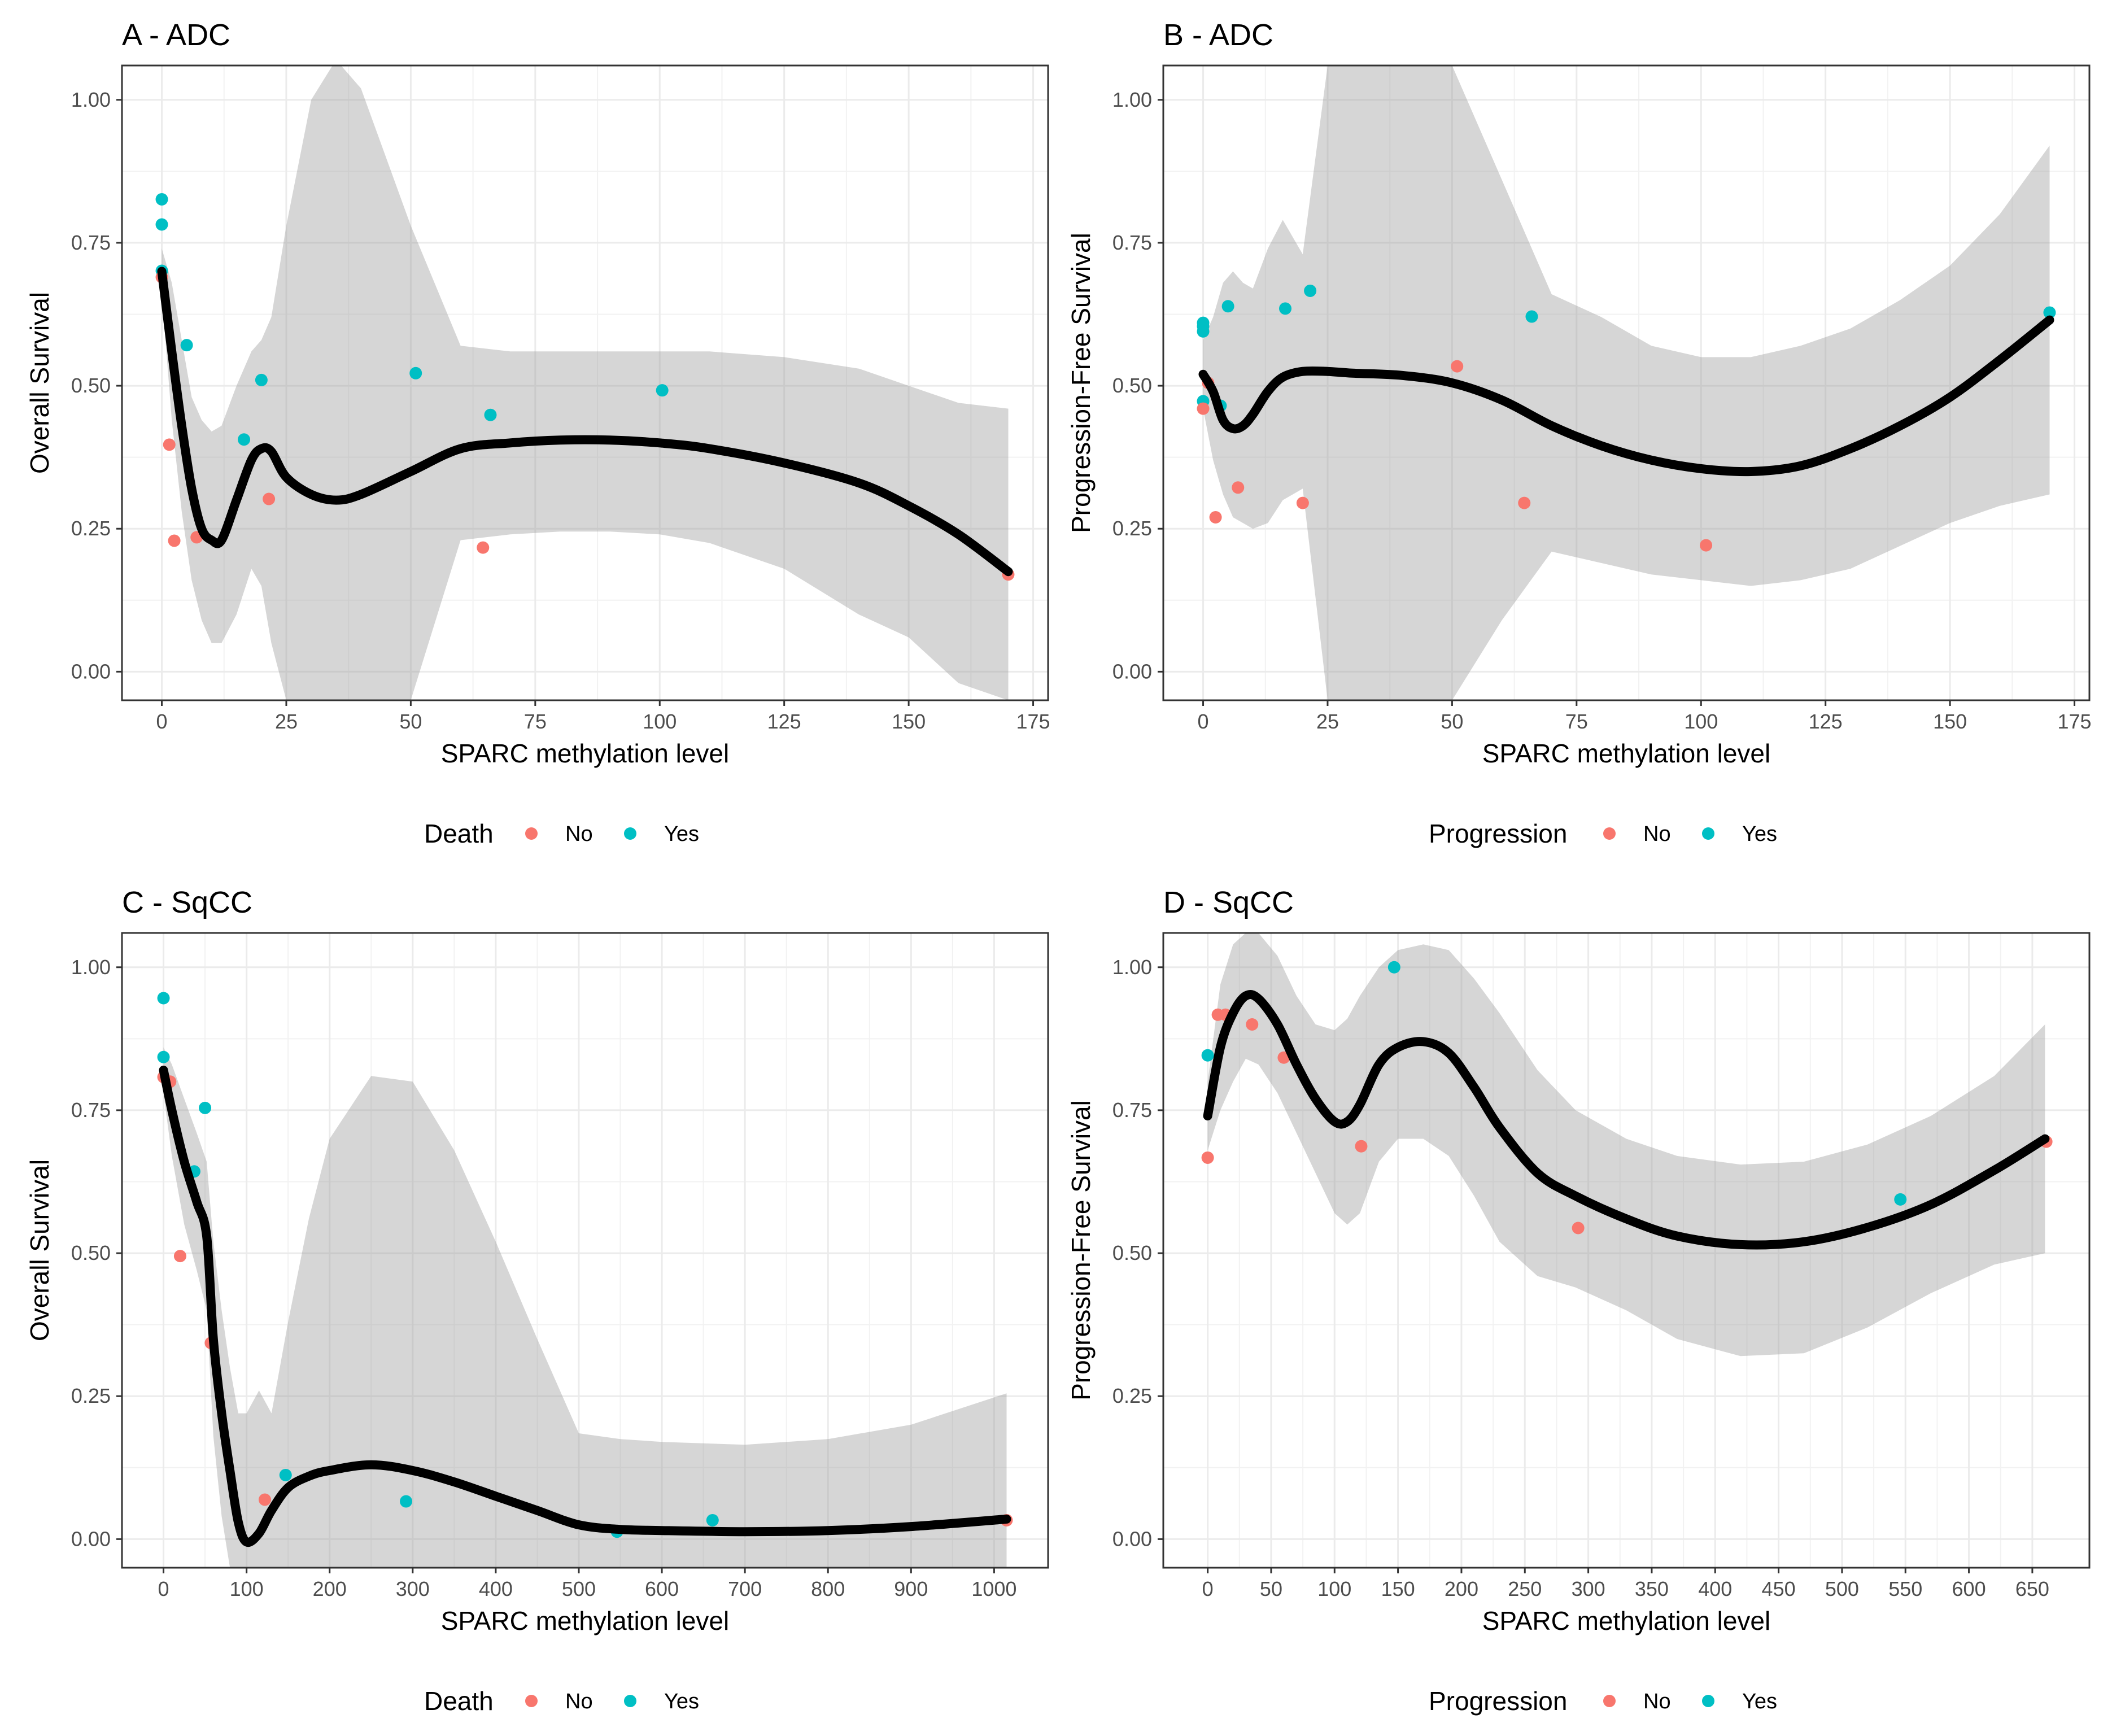 The height and width of the screenshot is (1736, 2112). I want to click on confidence-band, so click(1626, 383).